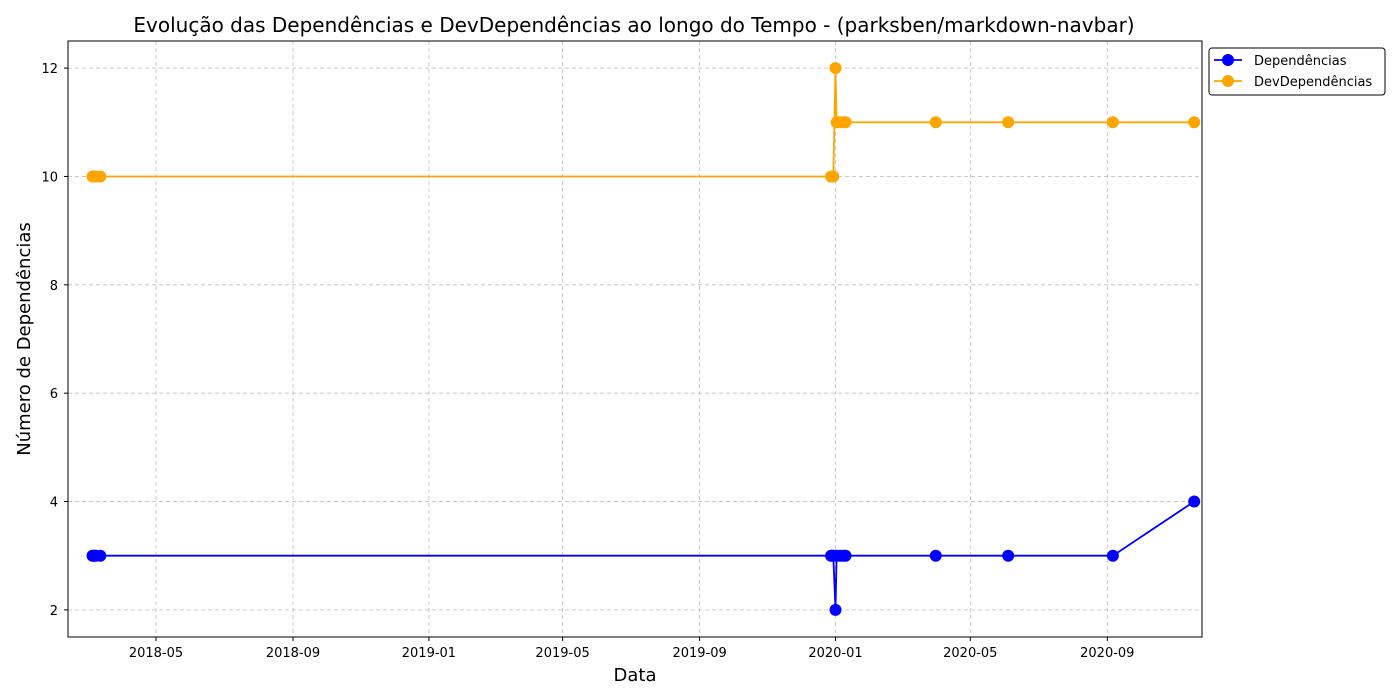 The width and height of the screenshot is (1400, 700). Describe the element at coordinates (562, 653) in the screenshot. I see `x-tick-label: 2019-05` at that location.